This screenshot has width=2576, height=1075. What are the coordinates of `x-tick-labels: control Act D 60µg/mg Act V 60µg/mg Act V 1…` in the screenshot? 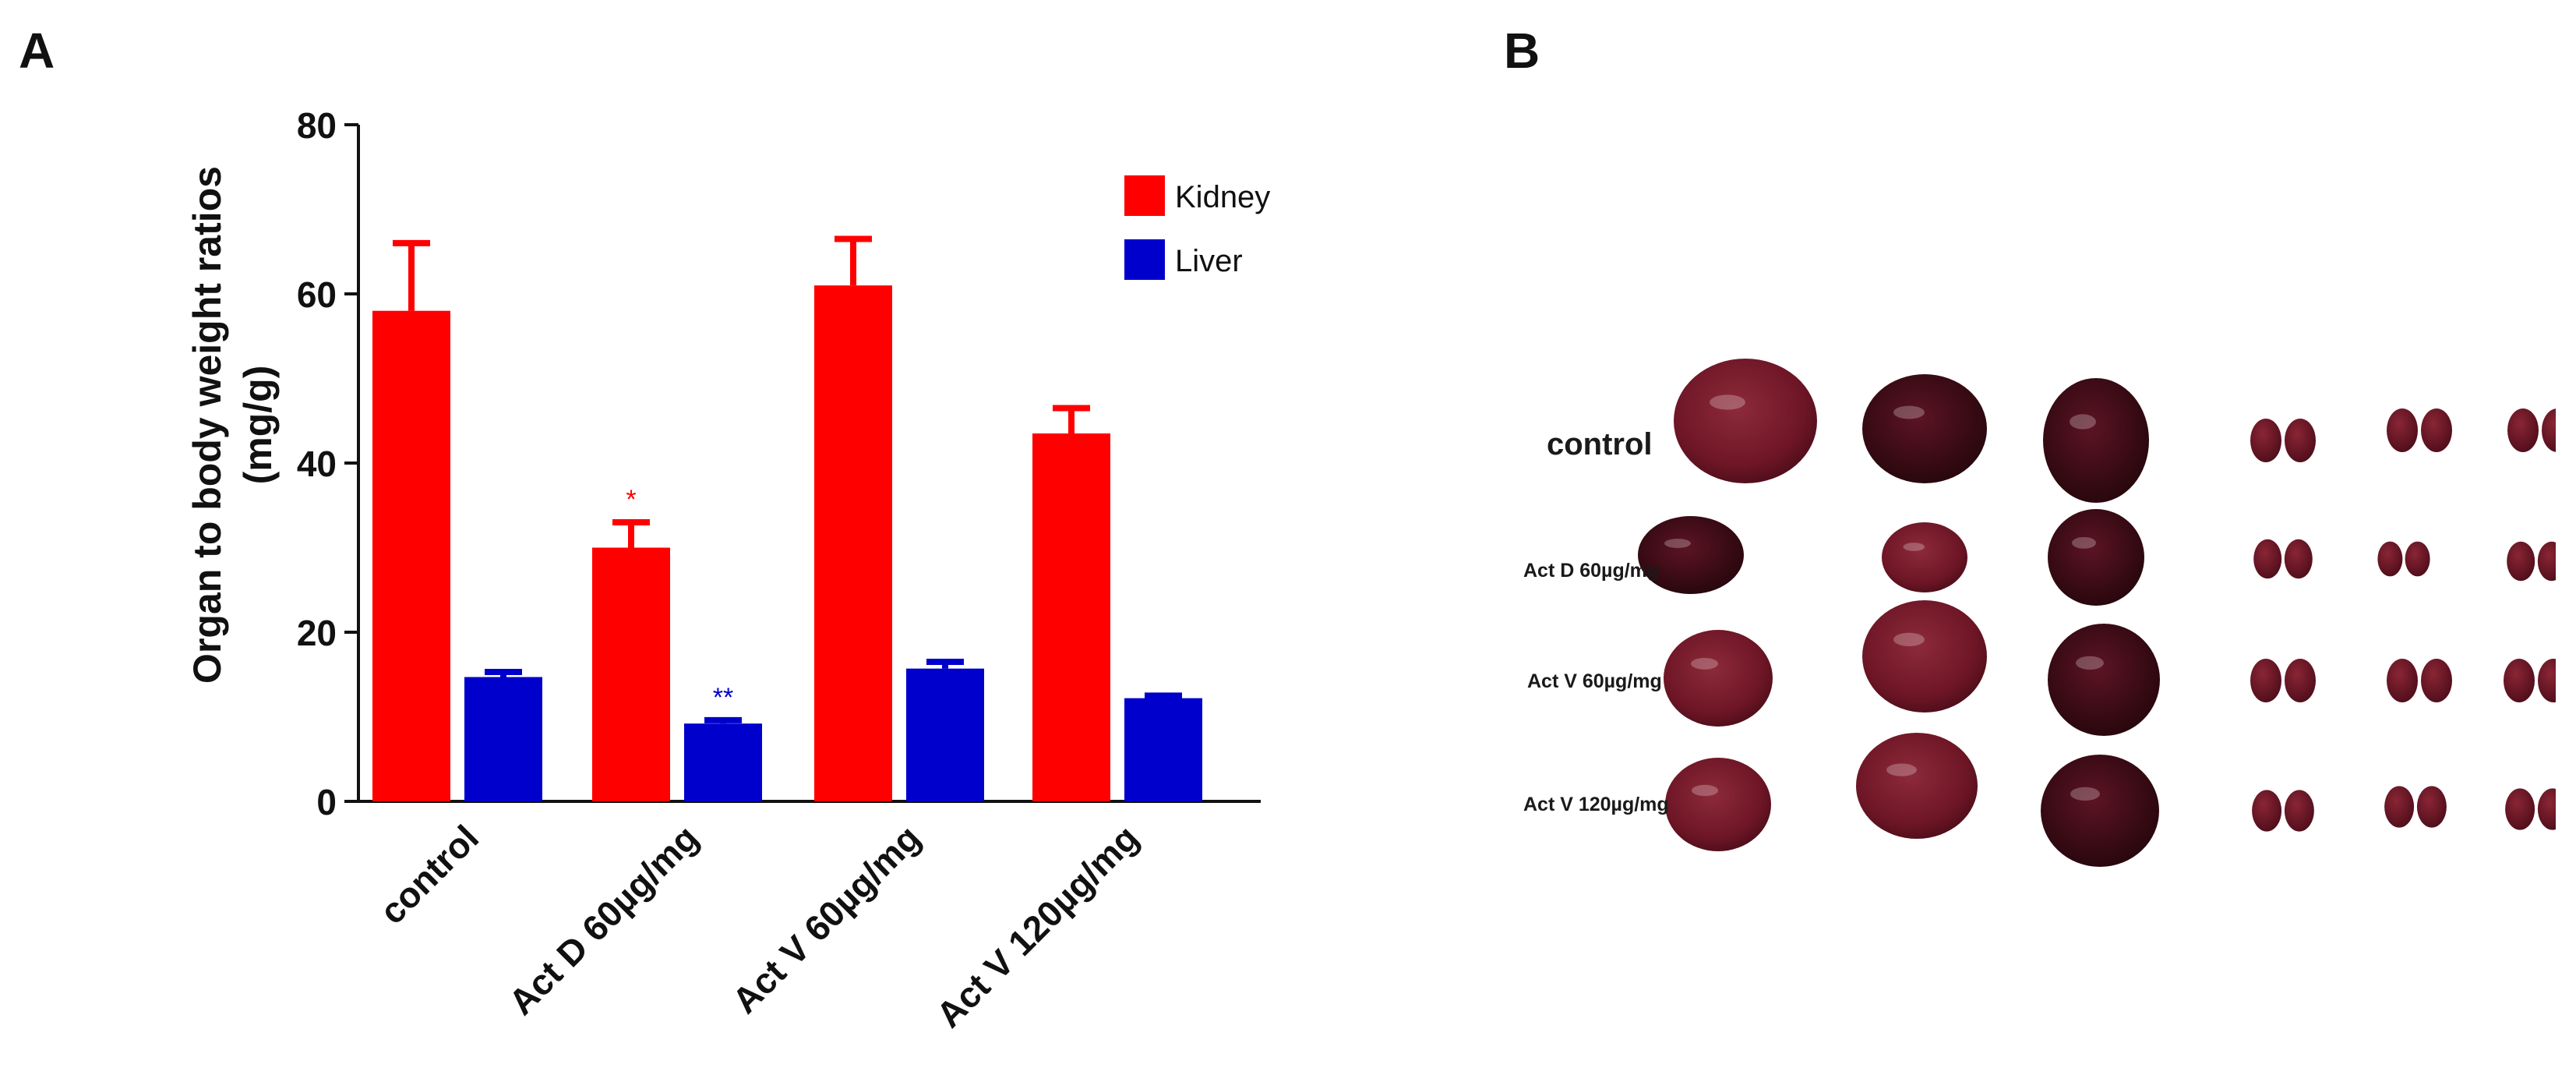 It's located at (759, 926).